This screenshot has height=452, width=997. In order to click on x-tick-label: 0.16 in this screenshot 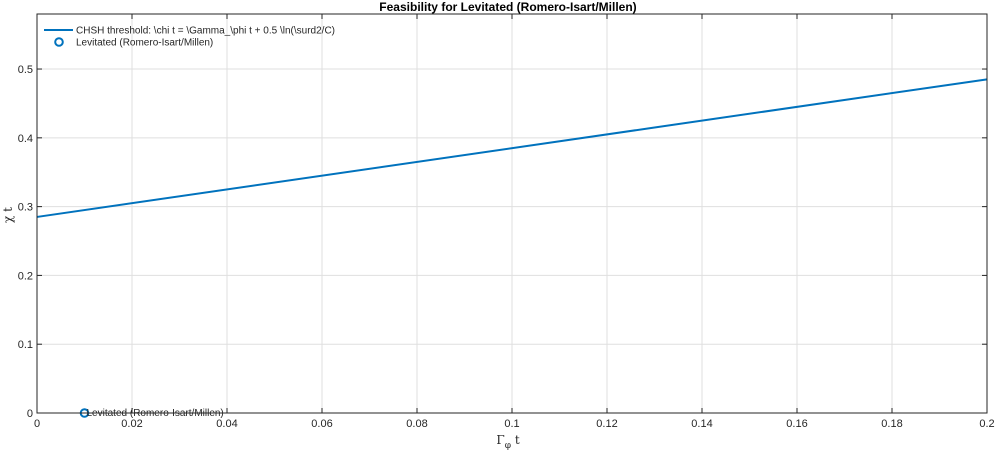, I will do `click(796, 424)`.